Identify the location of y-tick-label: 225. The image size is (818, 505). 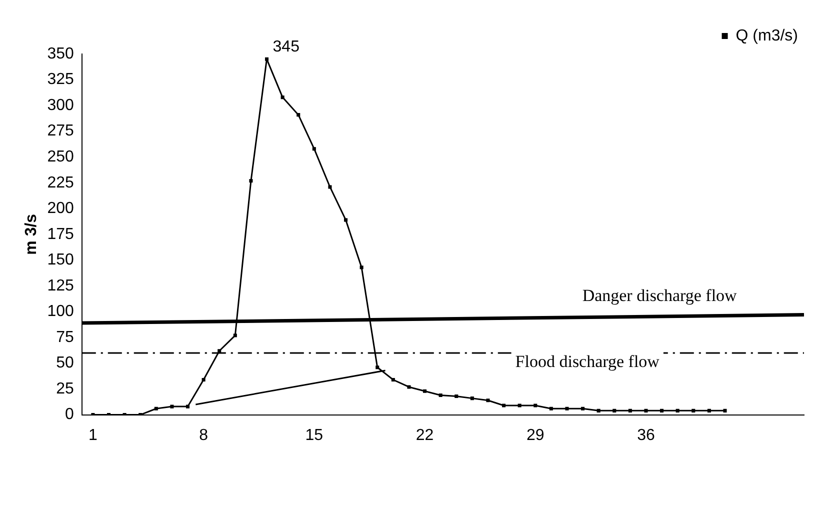
(60, 183).